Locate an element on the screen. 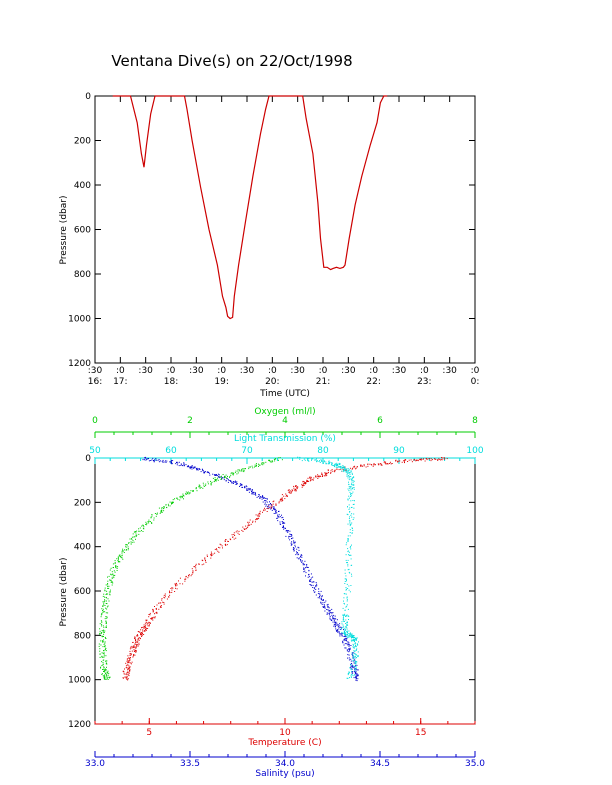 The width and height of the screenshot is (612, 785). profile-y-tick-label: 600 is located at coordinates (82, 592).